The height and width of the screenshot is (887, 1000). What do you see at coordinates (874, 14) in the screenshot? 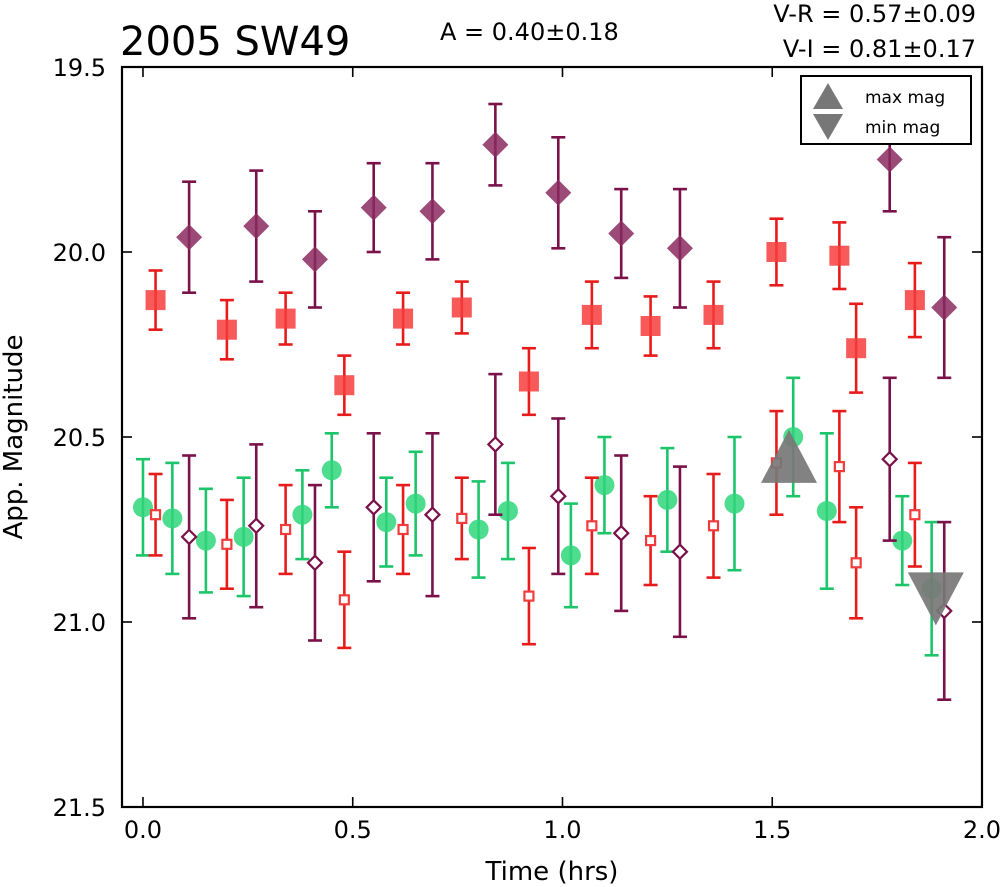
I see `v-r-annotation: V-R = 0.57±0.09` at bounding box center [874, 14].